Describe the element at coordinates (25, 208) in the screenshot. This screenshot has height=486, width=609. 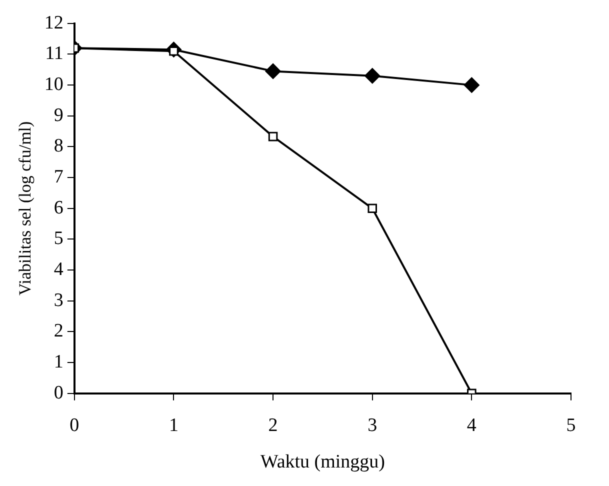
I see `y-axis-title: Viabilitas sel (log cfu/ml)` at that location.